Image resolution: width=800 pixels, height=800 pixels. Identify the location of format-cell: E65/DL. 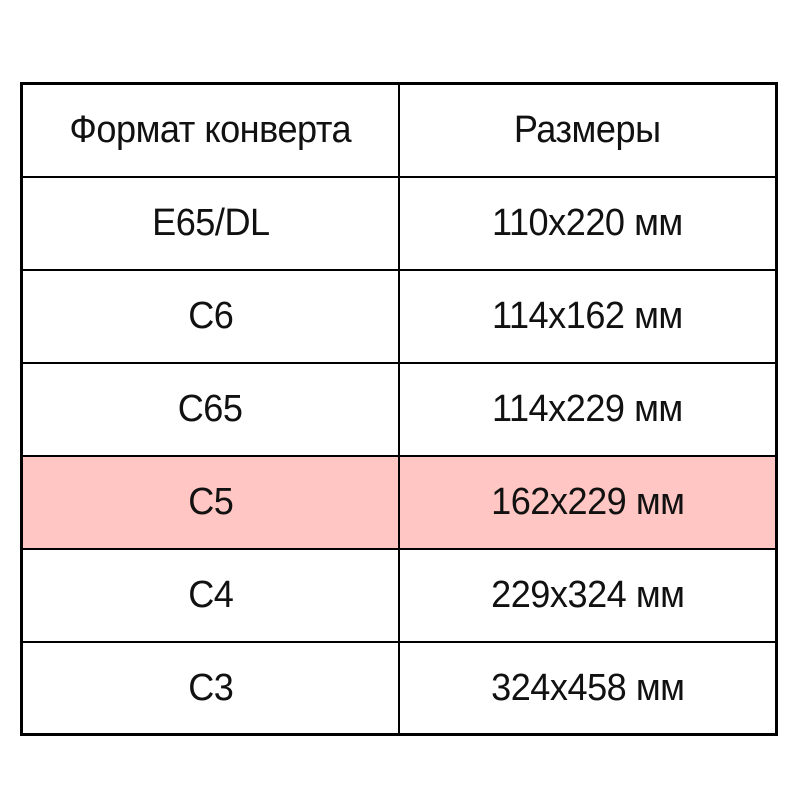
(210, 223).